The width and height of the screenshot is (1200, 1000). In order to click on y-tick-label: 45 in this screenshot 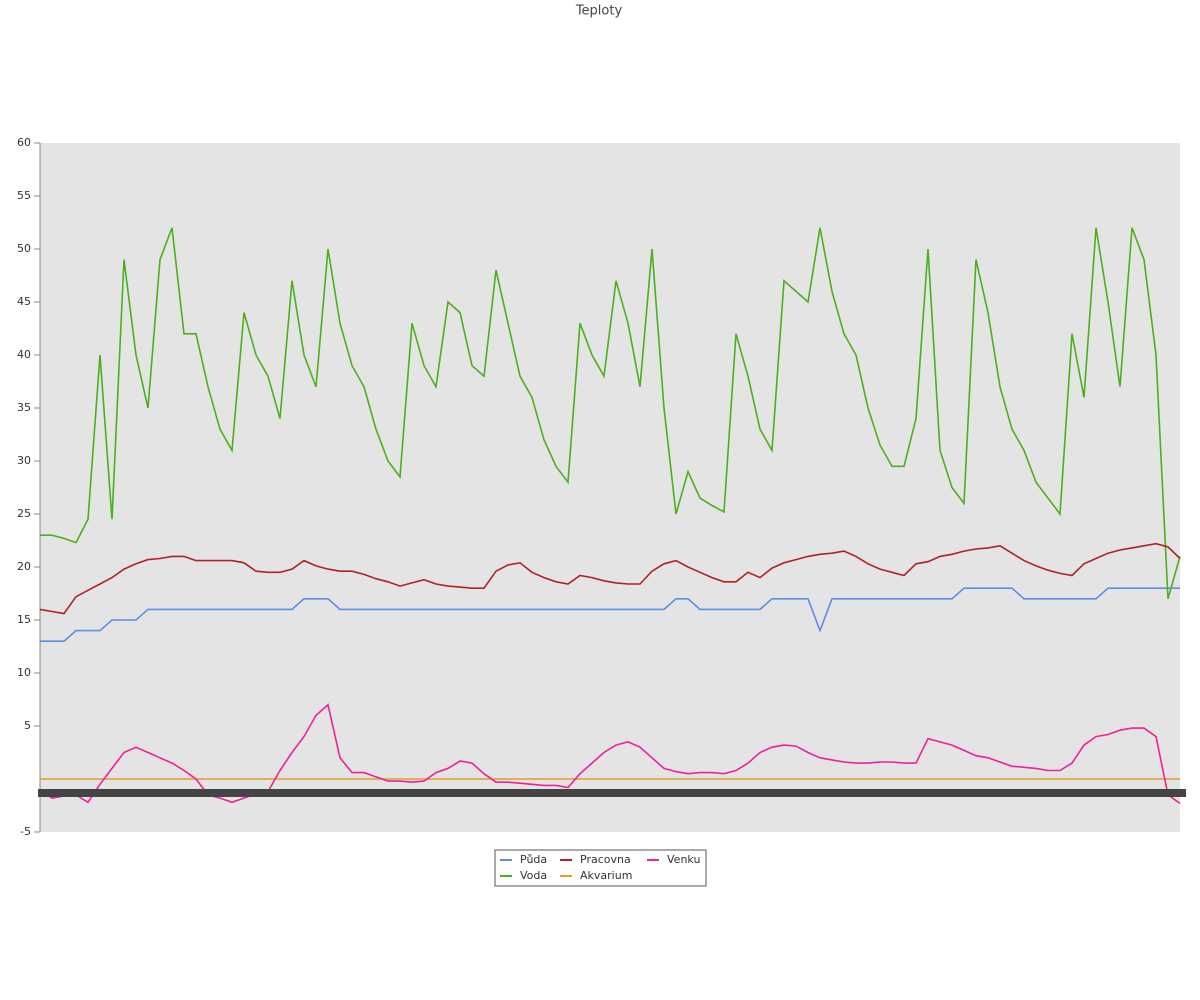, I will do `click(24, 301)`.